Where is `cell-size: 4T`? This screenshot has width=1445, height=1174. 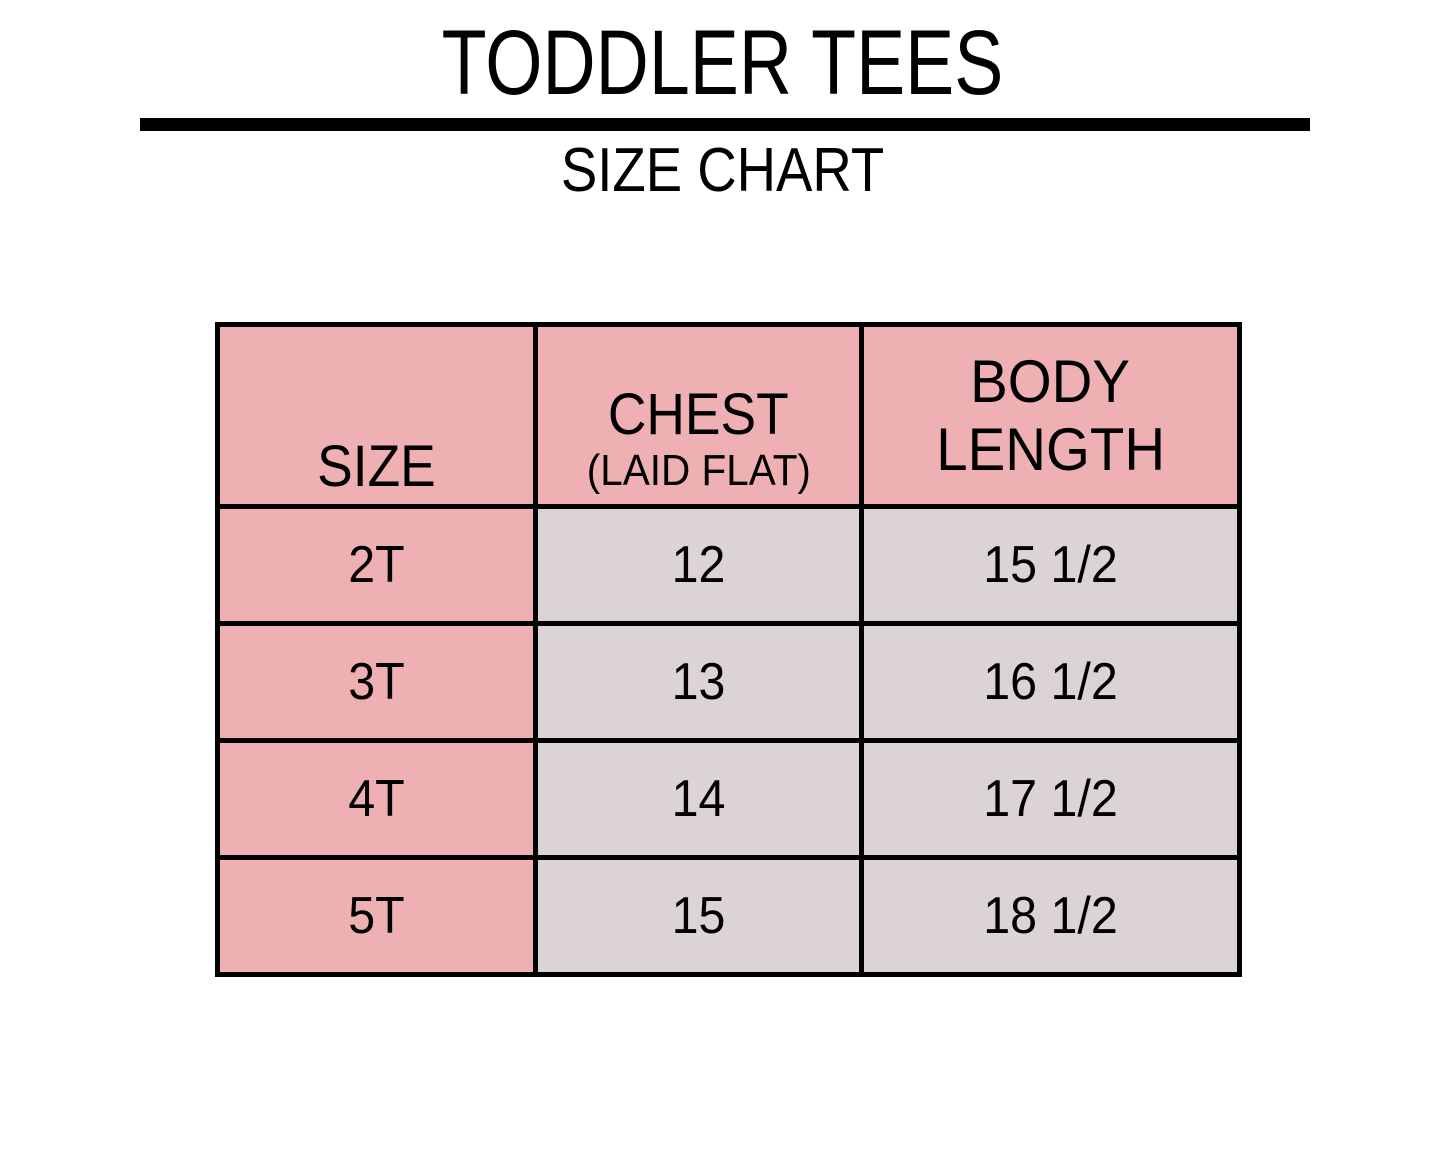
cell-size: 4T is located at coordinates (376, 799).